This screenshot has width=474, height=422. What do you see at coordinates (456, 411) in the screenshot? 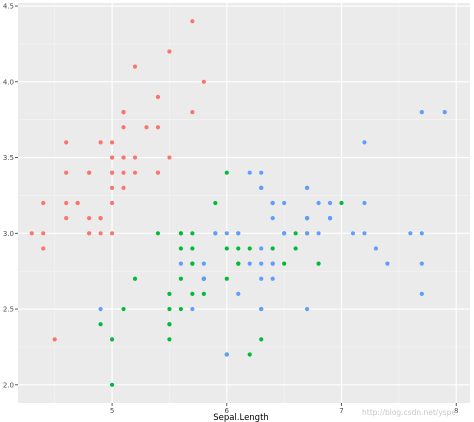
I see `x-tick-label: 8` at bounding box center [456, 411].